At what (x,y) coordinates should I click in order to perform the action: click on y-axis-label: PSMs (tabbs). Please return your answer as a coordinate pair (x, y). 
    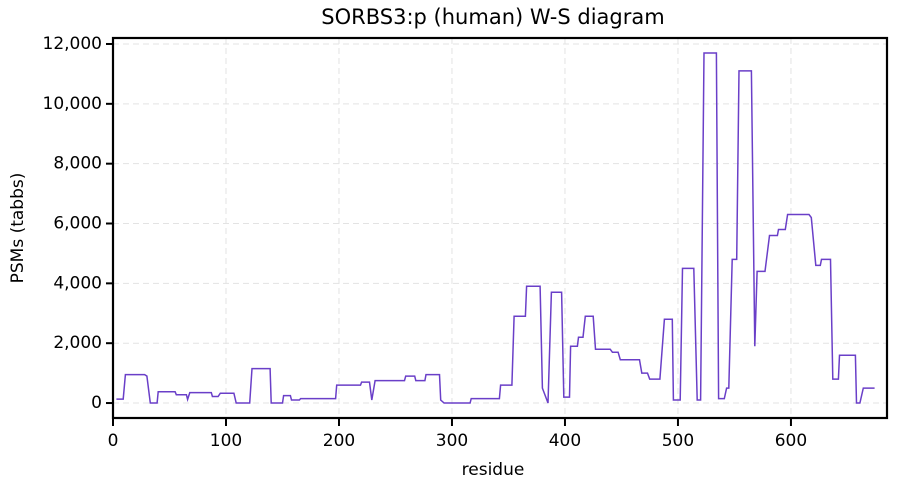
    Looking at the image, I should click on (18, 228).